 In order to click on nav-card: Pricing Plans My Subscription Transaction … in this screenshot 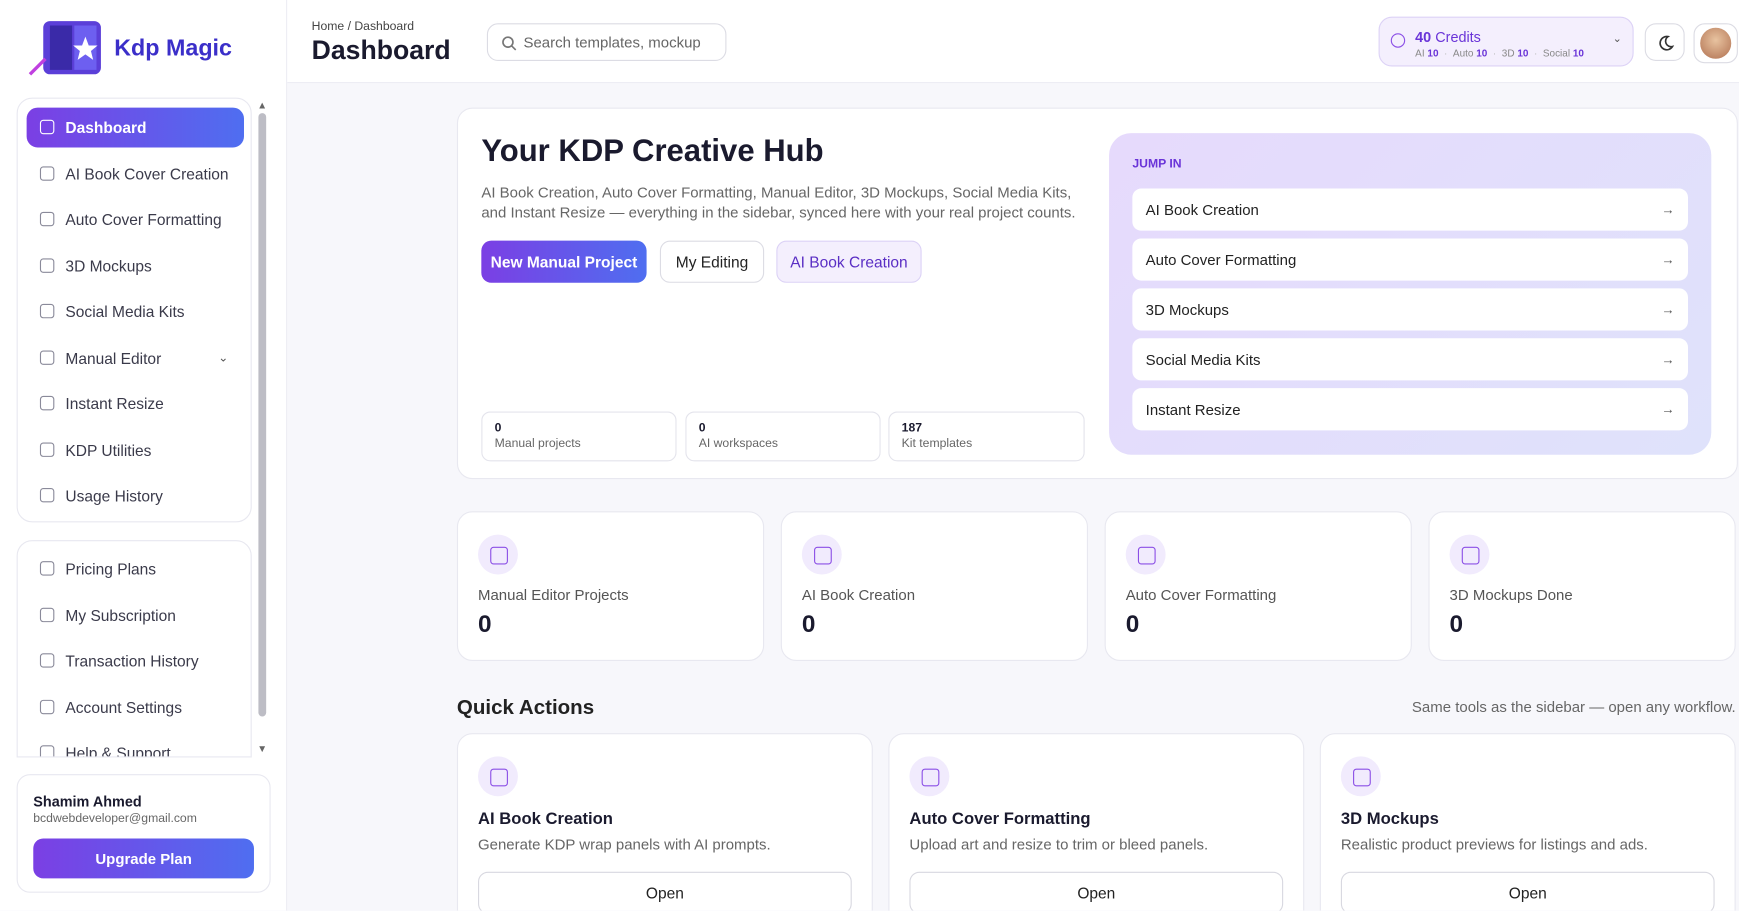, I will do `click(134, 649)`.